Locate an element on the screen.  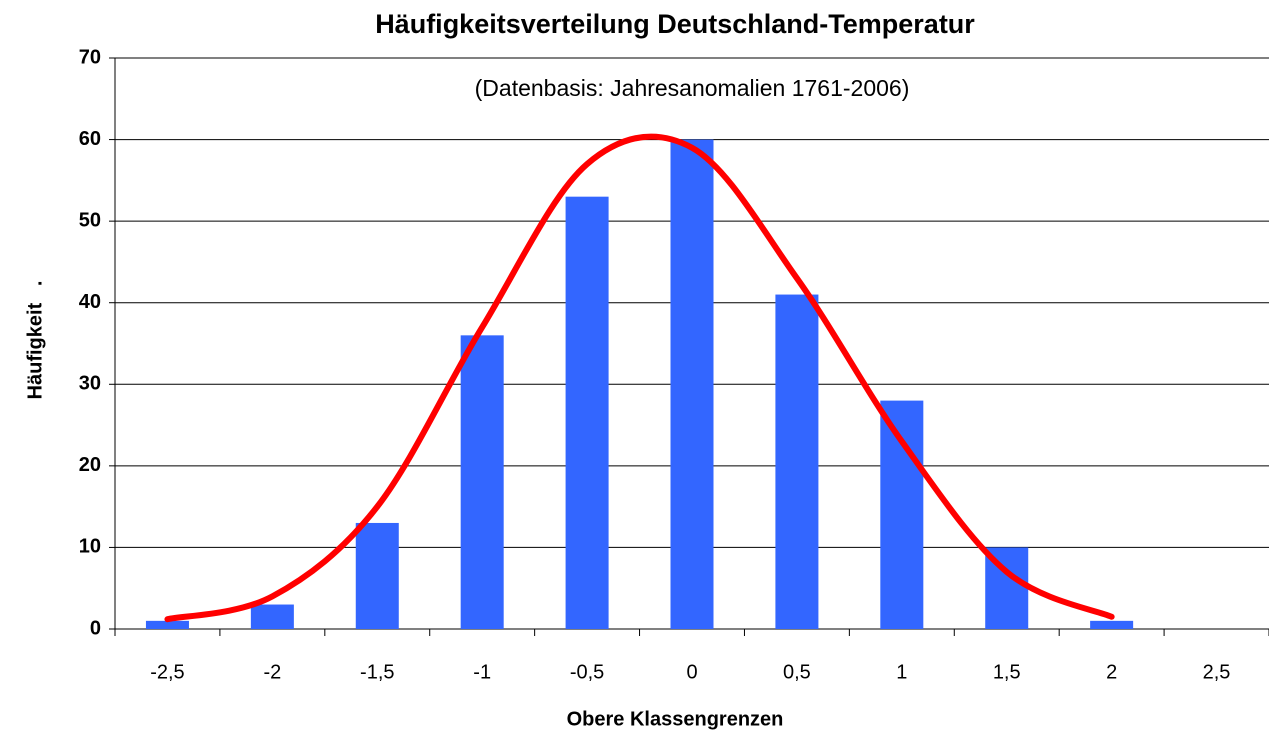
x-tick-label: 2,5 is located at coordinates (1217, 672).